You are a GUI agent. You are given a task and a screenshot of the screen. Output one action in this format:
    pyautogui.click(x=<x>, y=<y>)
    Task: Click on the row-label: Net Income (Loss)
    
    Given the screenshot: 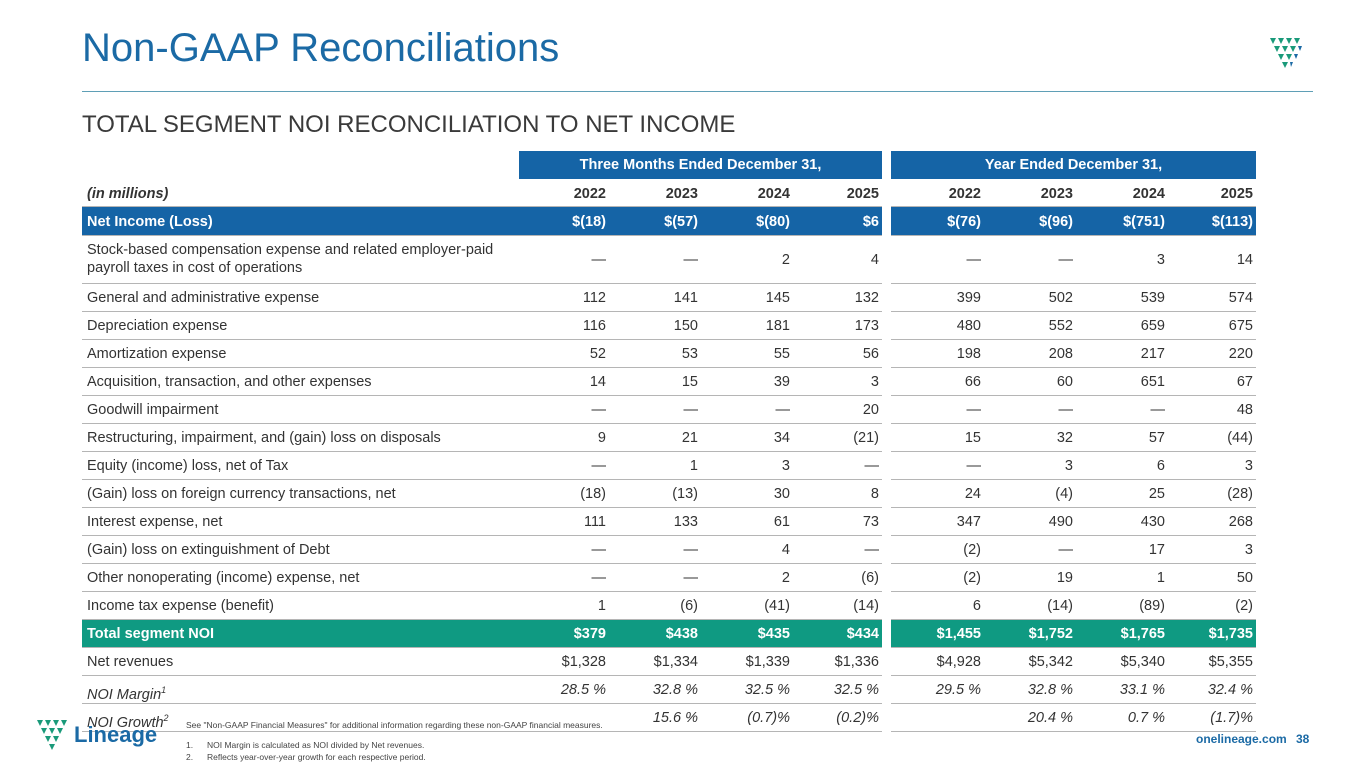 What is the action you would take?
    pyautogui.click(x=150, y=221)
    